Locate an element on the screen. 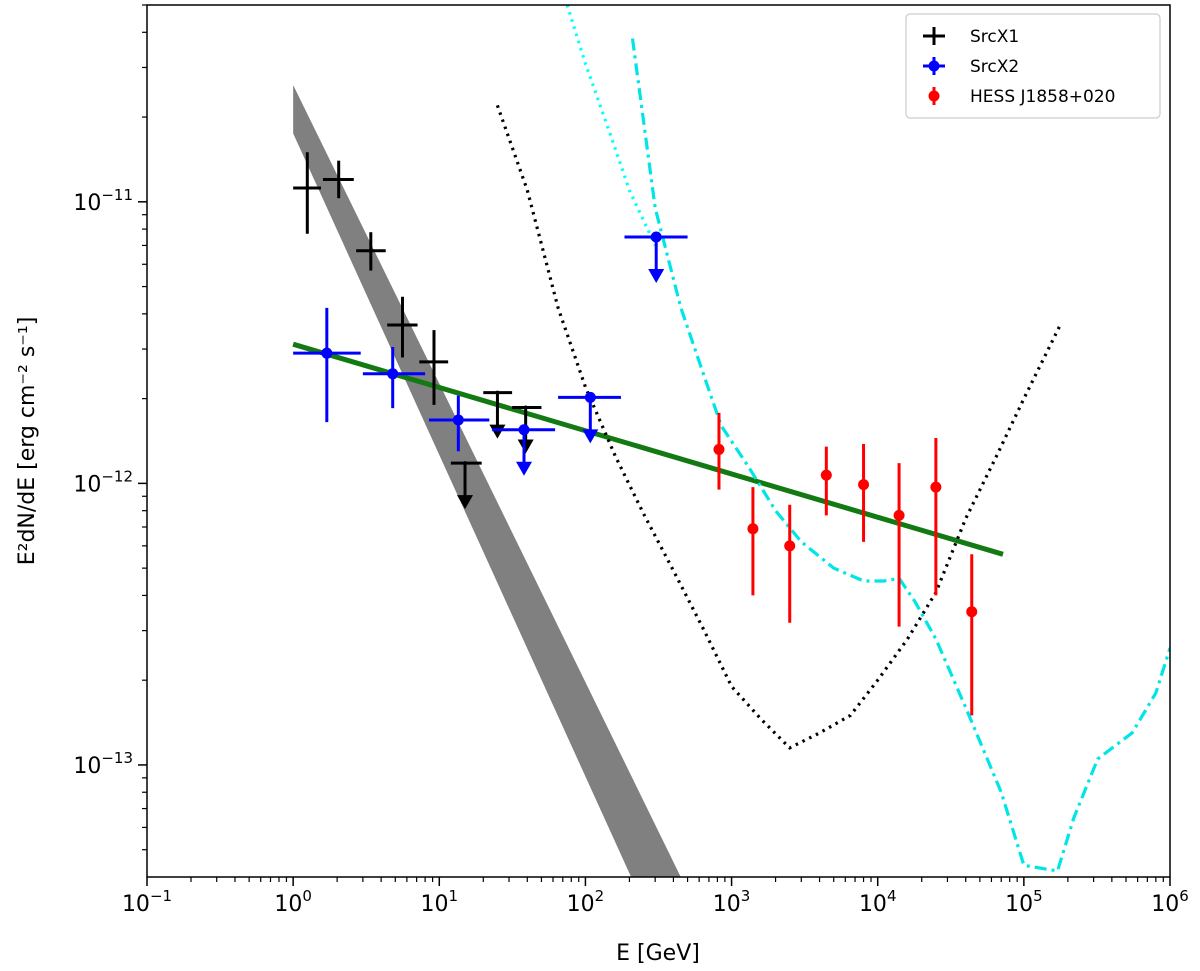 The height and width of the screenshot is (971, 1200). x-tick-label: 10⁴ is located at coordinates (878, 902).